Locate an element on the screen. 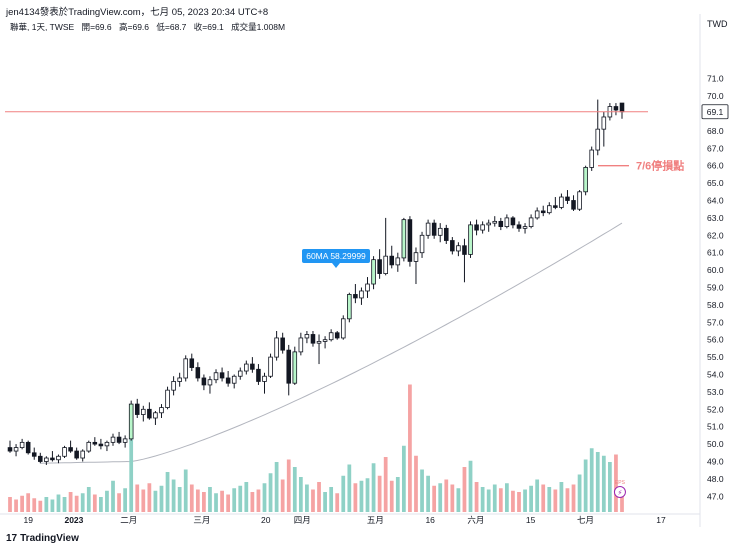  y-tick-label: 50.0 is located at coordinates (715, 444).